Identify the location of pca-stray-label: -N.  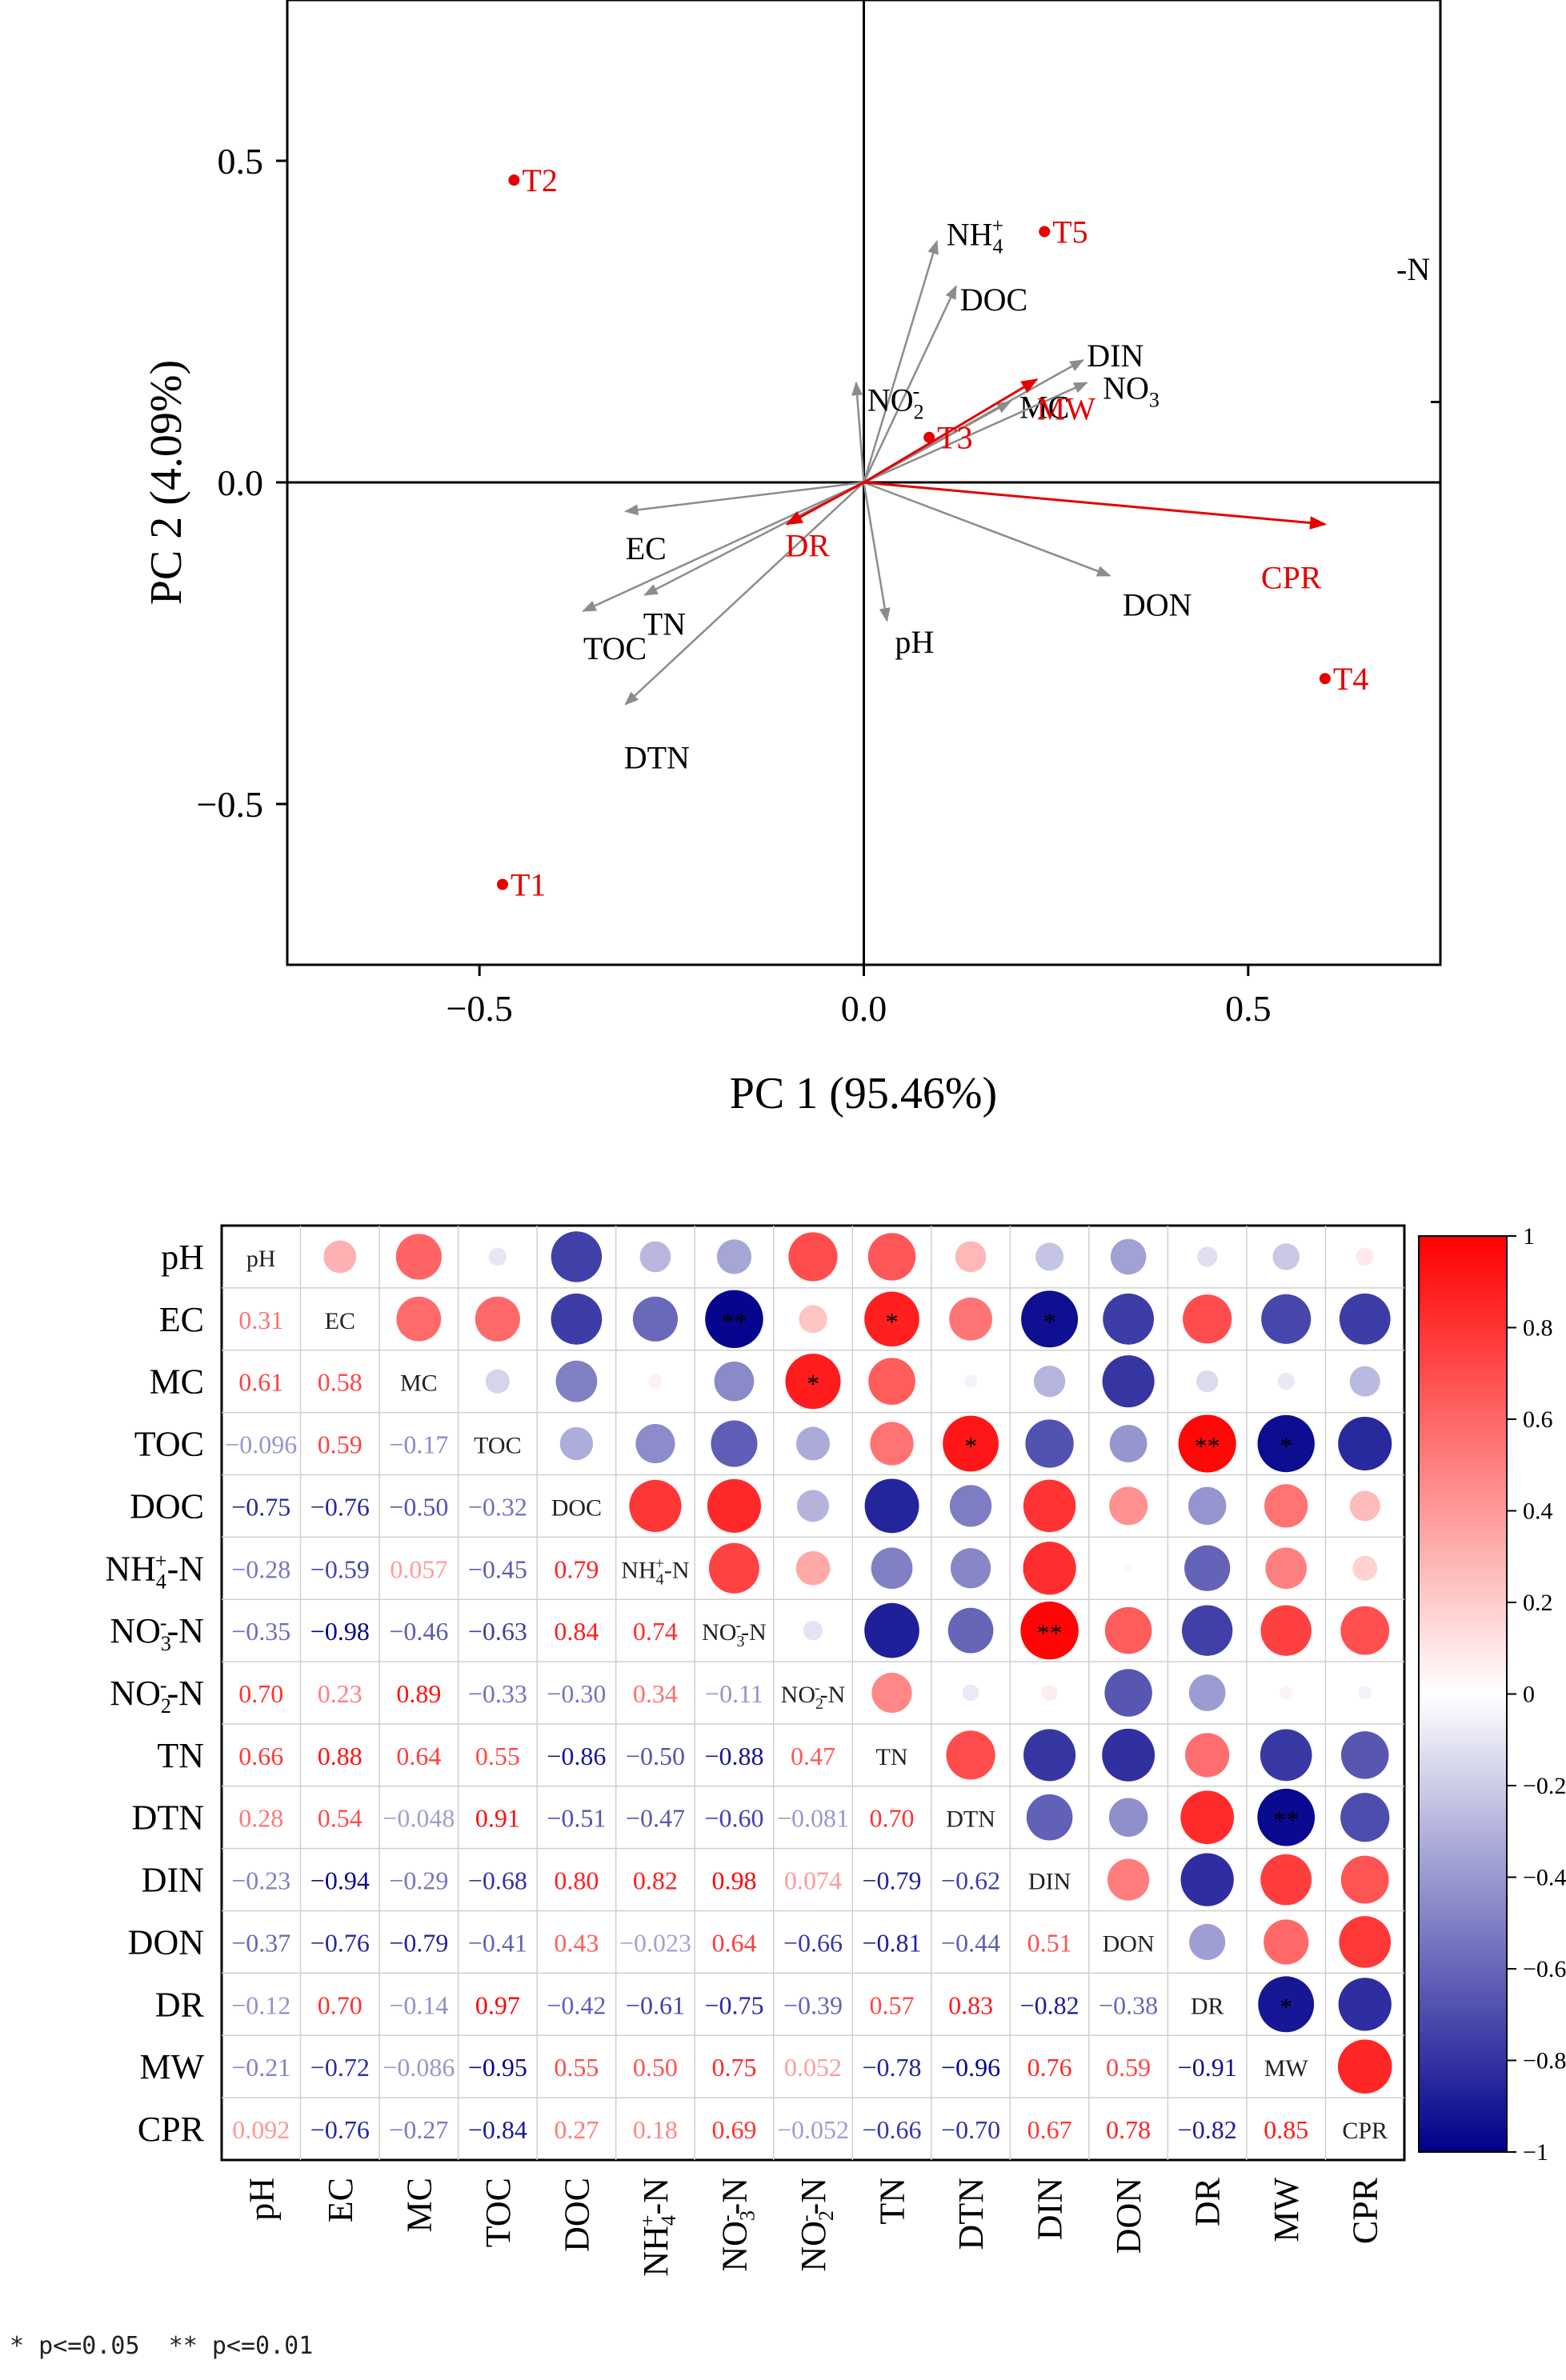
(1413, 269).